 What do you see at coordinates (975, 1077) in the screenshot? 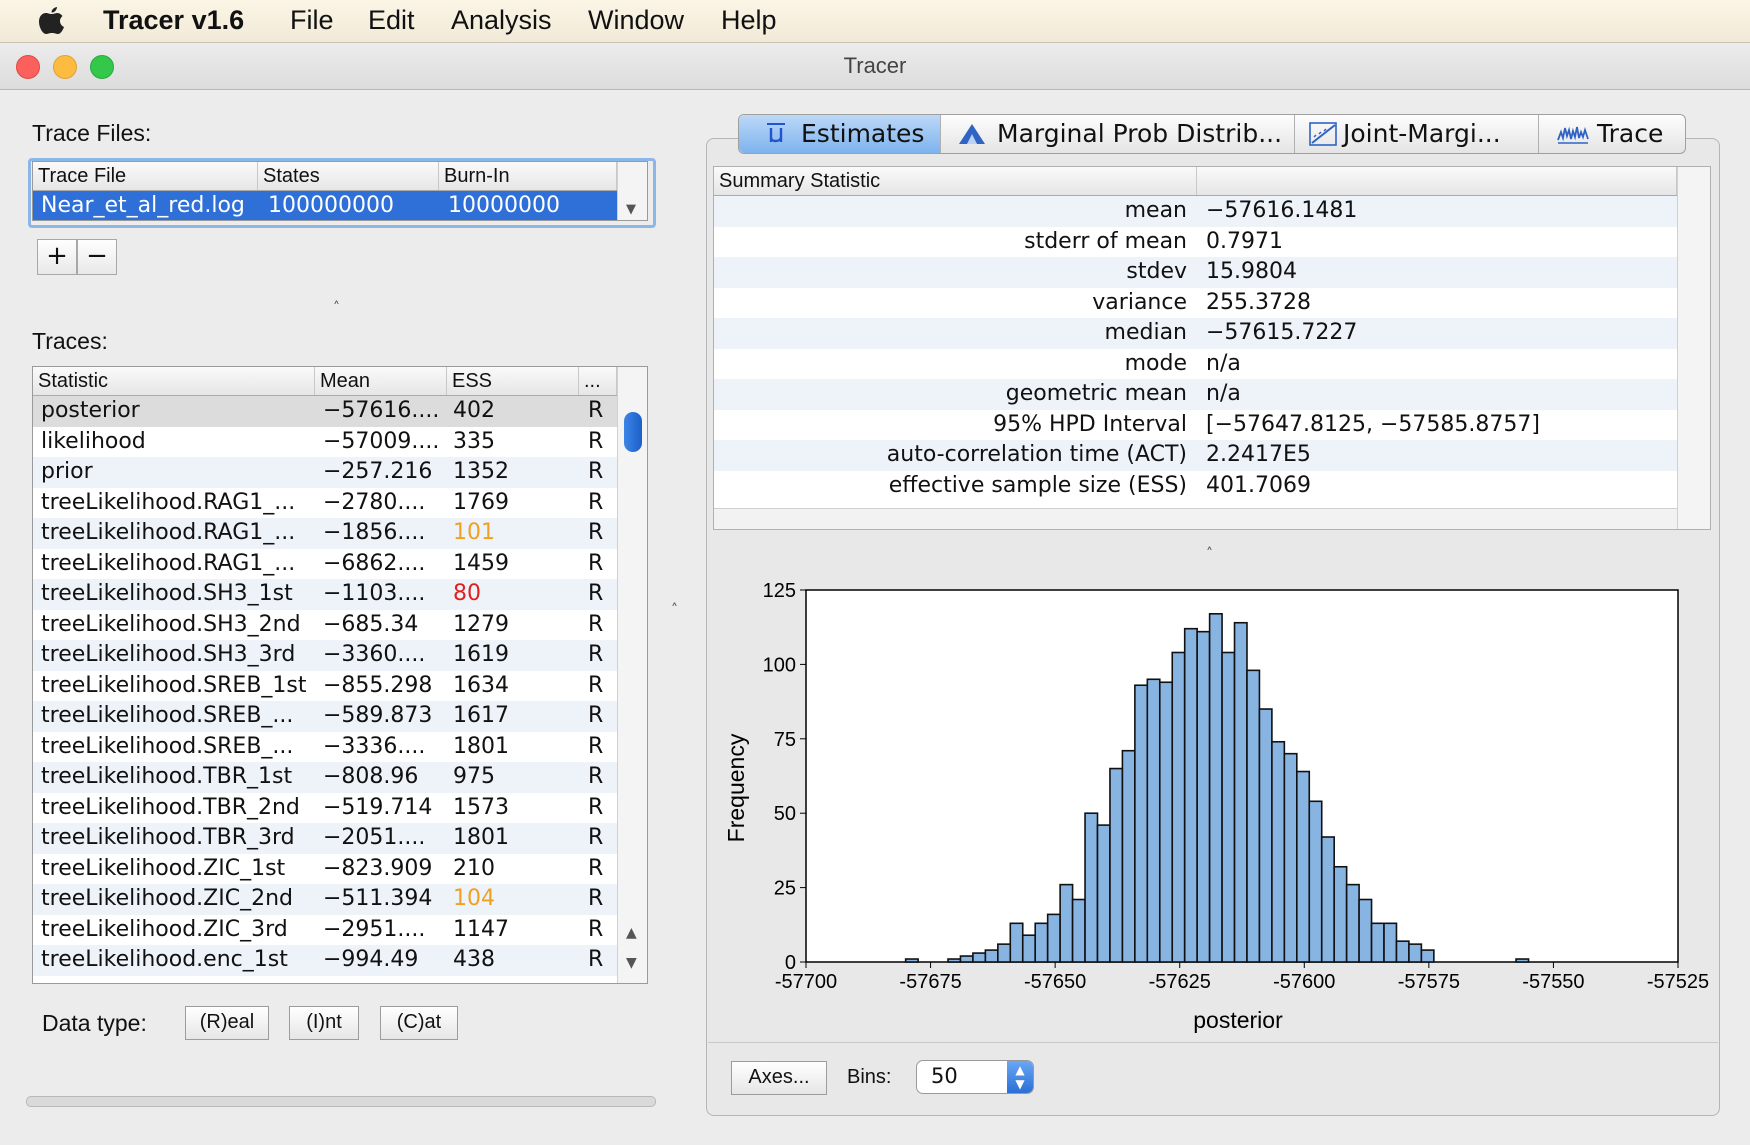
I see `bins-select: 50 ▲ ▼` at bounding box center [975, 1077].